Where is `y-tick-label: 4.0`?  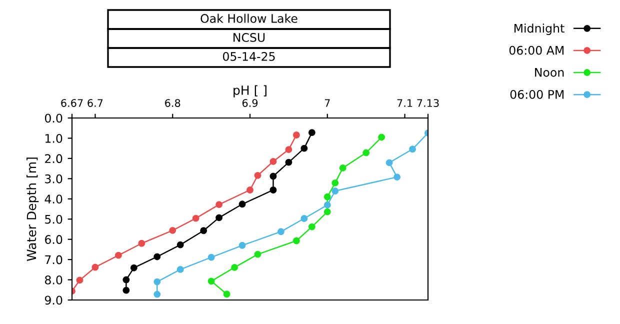 y-tick-label: 4.0 is located at coordinates (53, 199).